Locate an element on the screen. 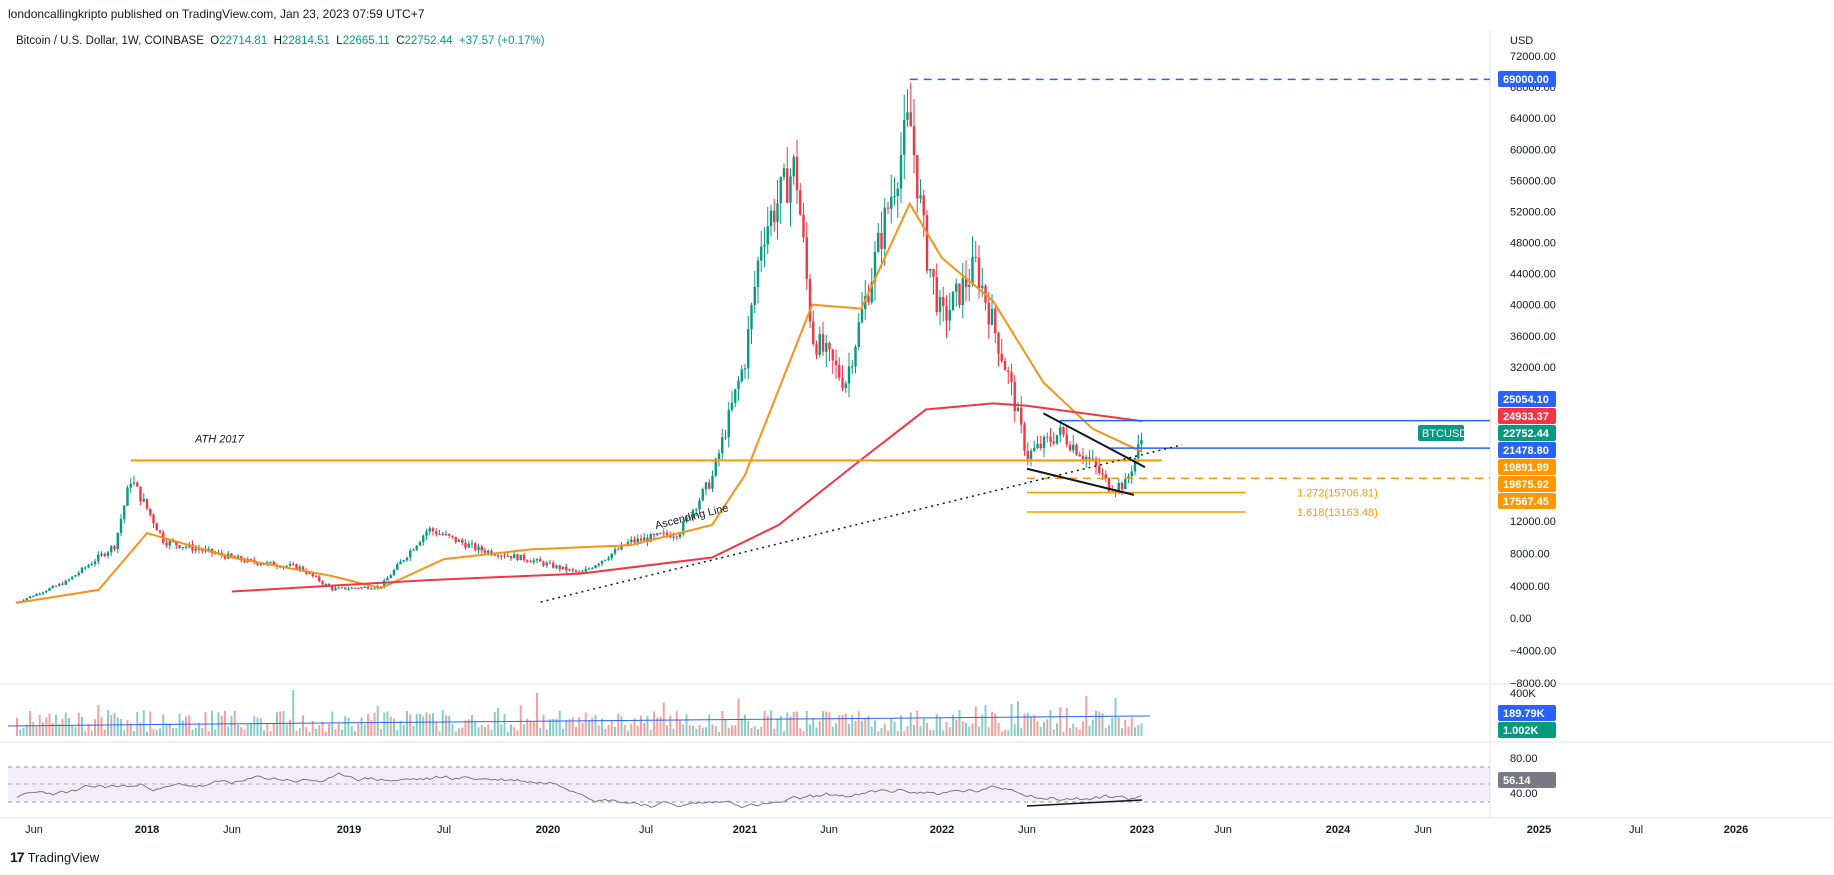 This screenshot has width=1834, height=875. time-tick-label: 2024 is located at coordinates (1338, 830).